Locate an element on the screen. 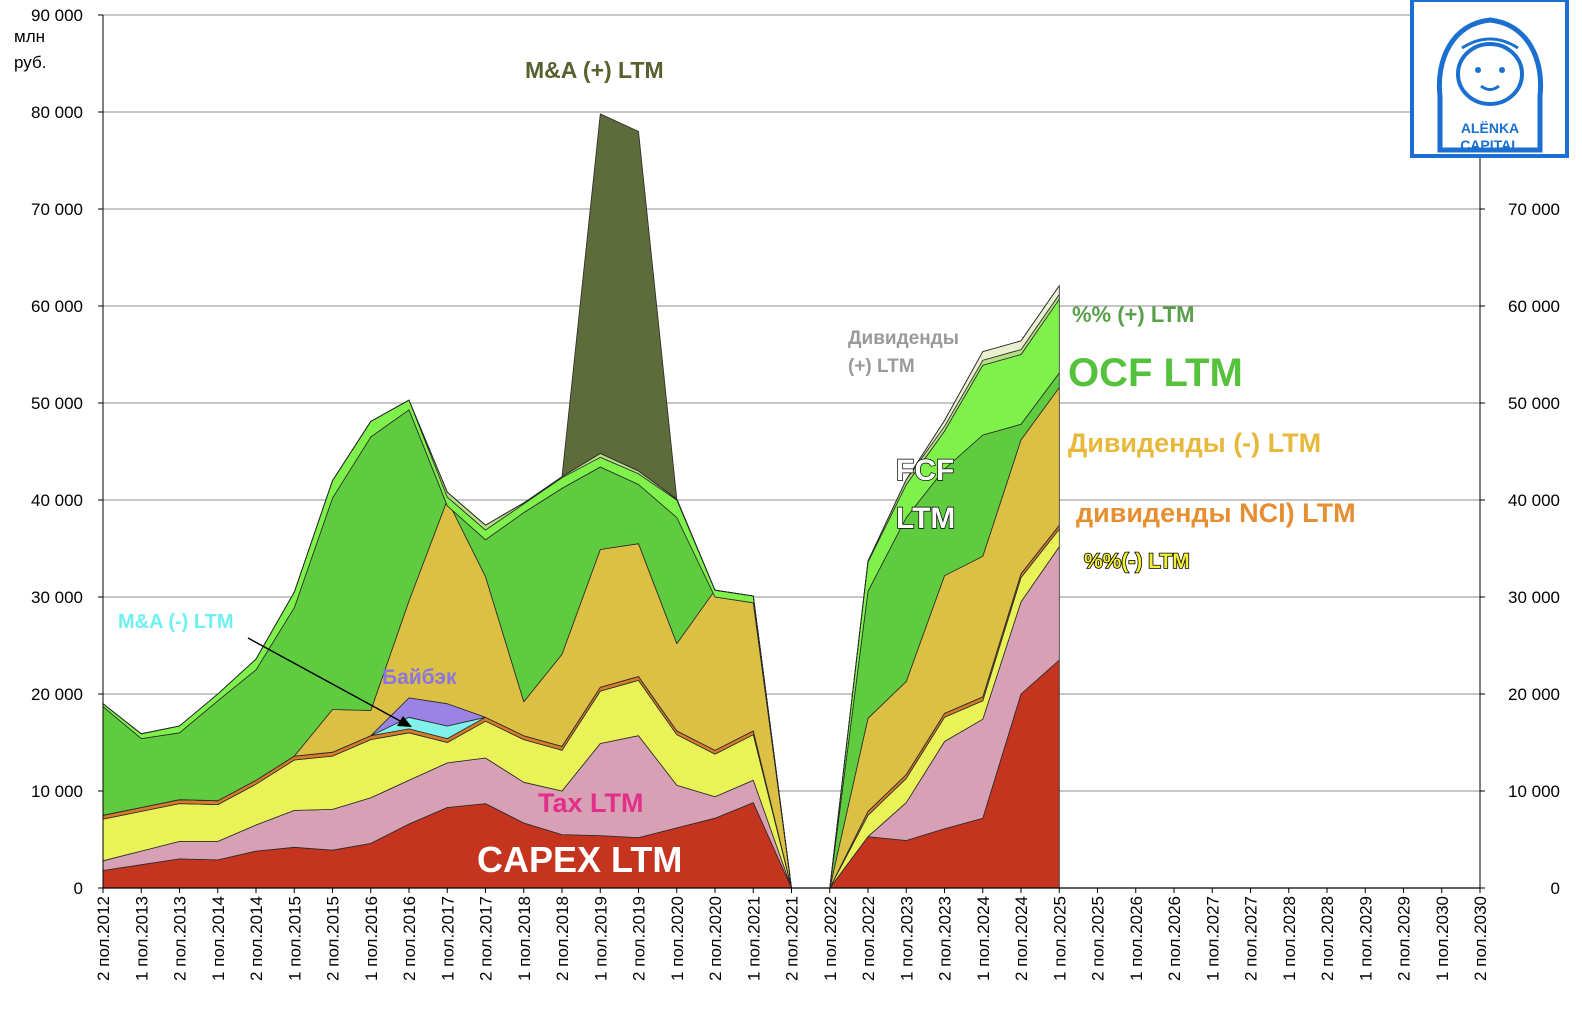 The image size is (1582, 1034). x-tick-label: 2 пол.2023 is located at coordinates (945, 938).